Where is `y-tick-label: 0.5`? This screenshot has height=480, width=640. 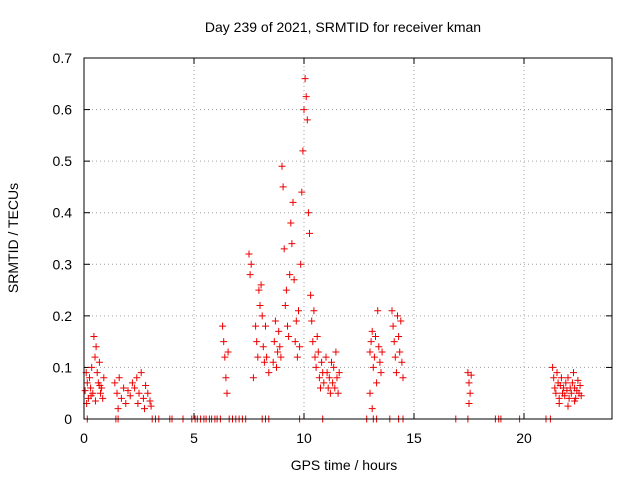 y-tick-label: 0.5 is located at coordinates (63, 161).